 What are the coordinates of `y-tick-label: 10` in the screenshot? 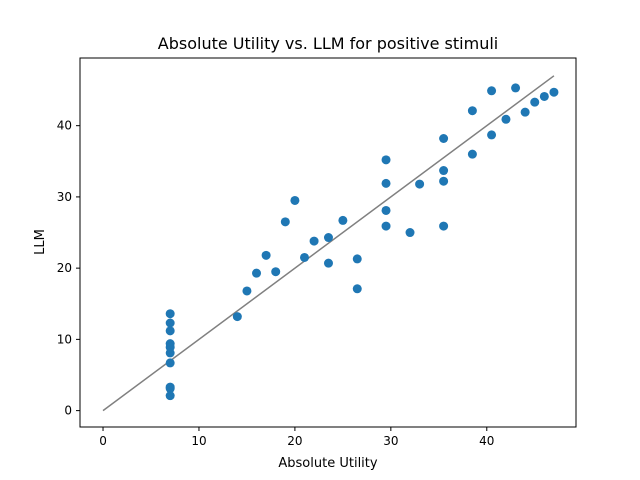 It's located at (64, 339).